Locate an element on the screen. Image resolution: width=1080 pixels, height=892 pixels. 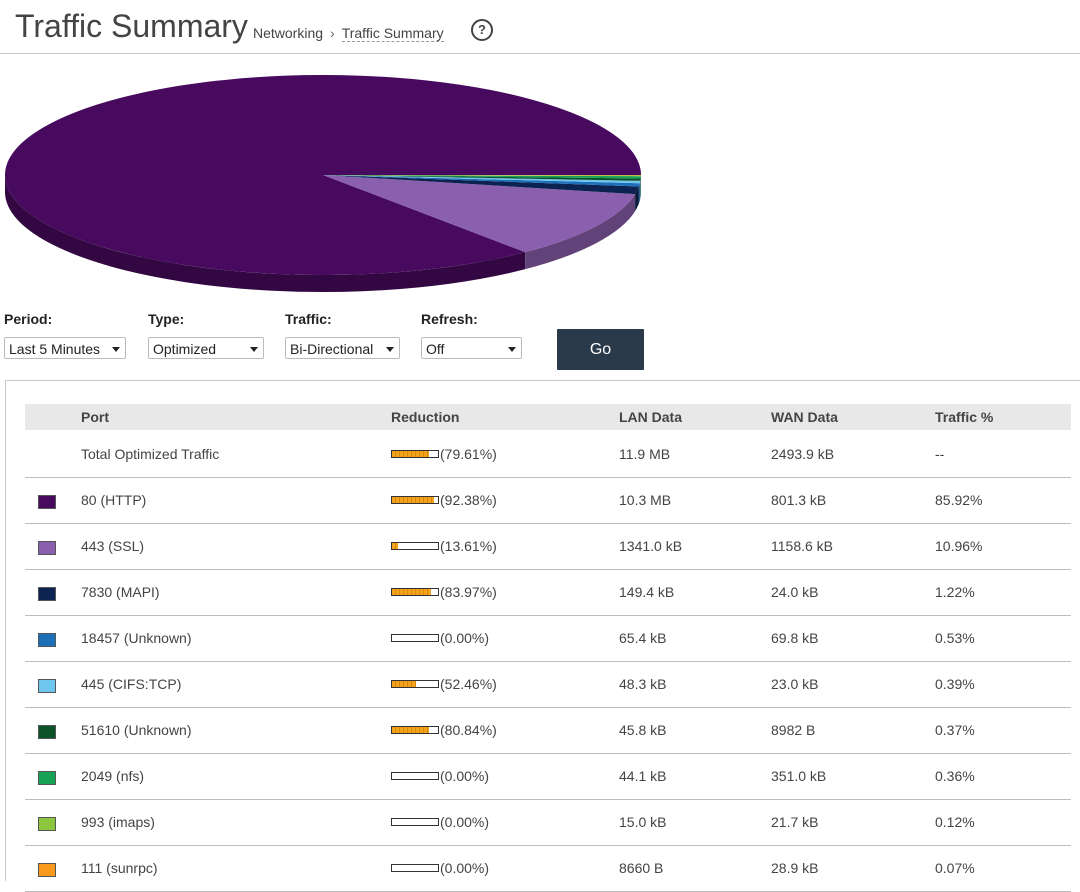
traffic-pct-cell: 0.53% is located at coordinates (955, 638).